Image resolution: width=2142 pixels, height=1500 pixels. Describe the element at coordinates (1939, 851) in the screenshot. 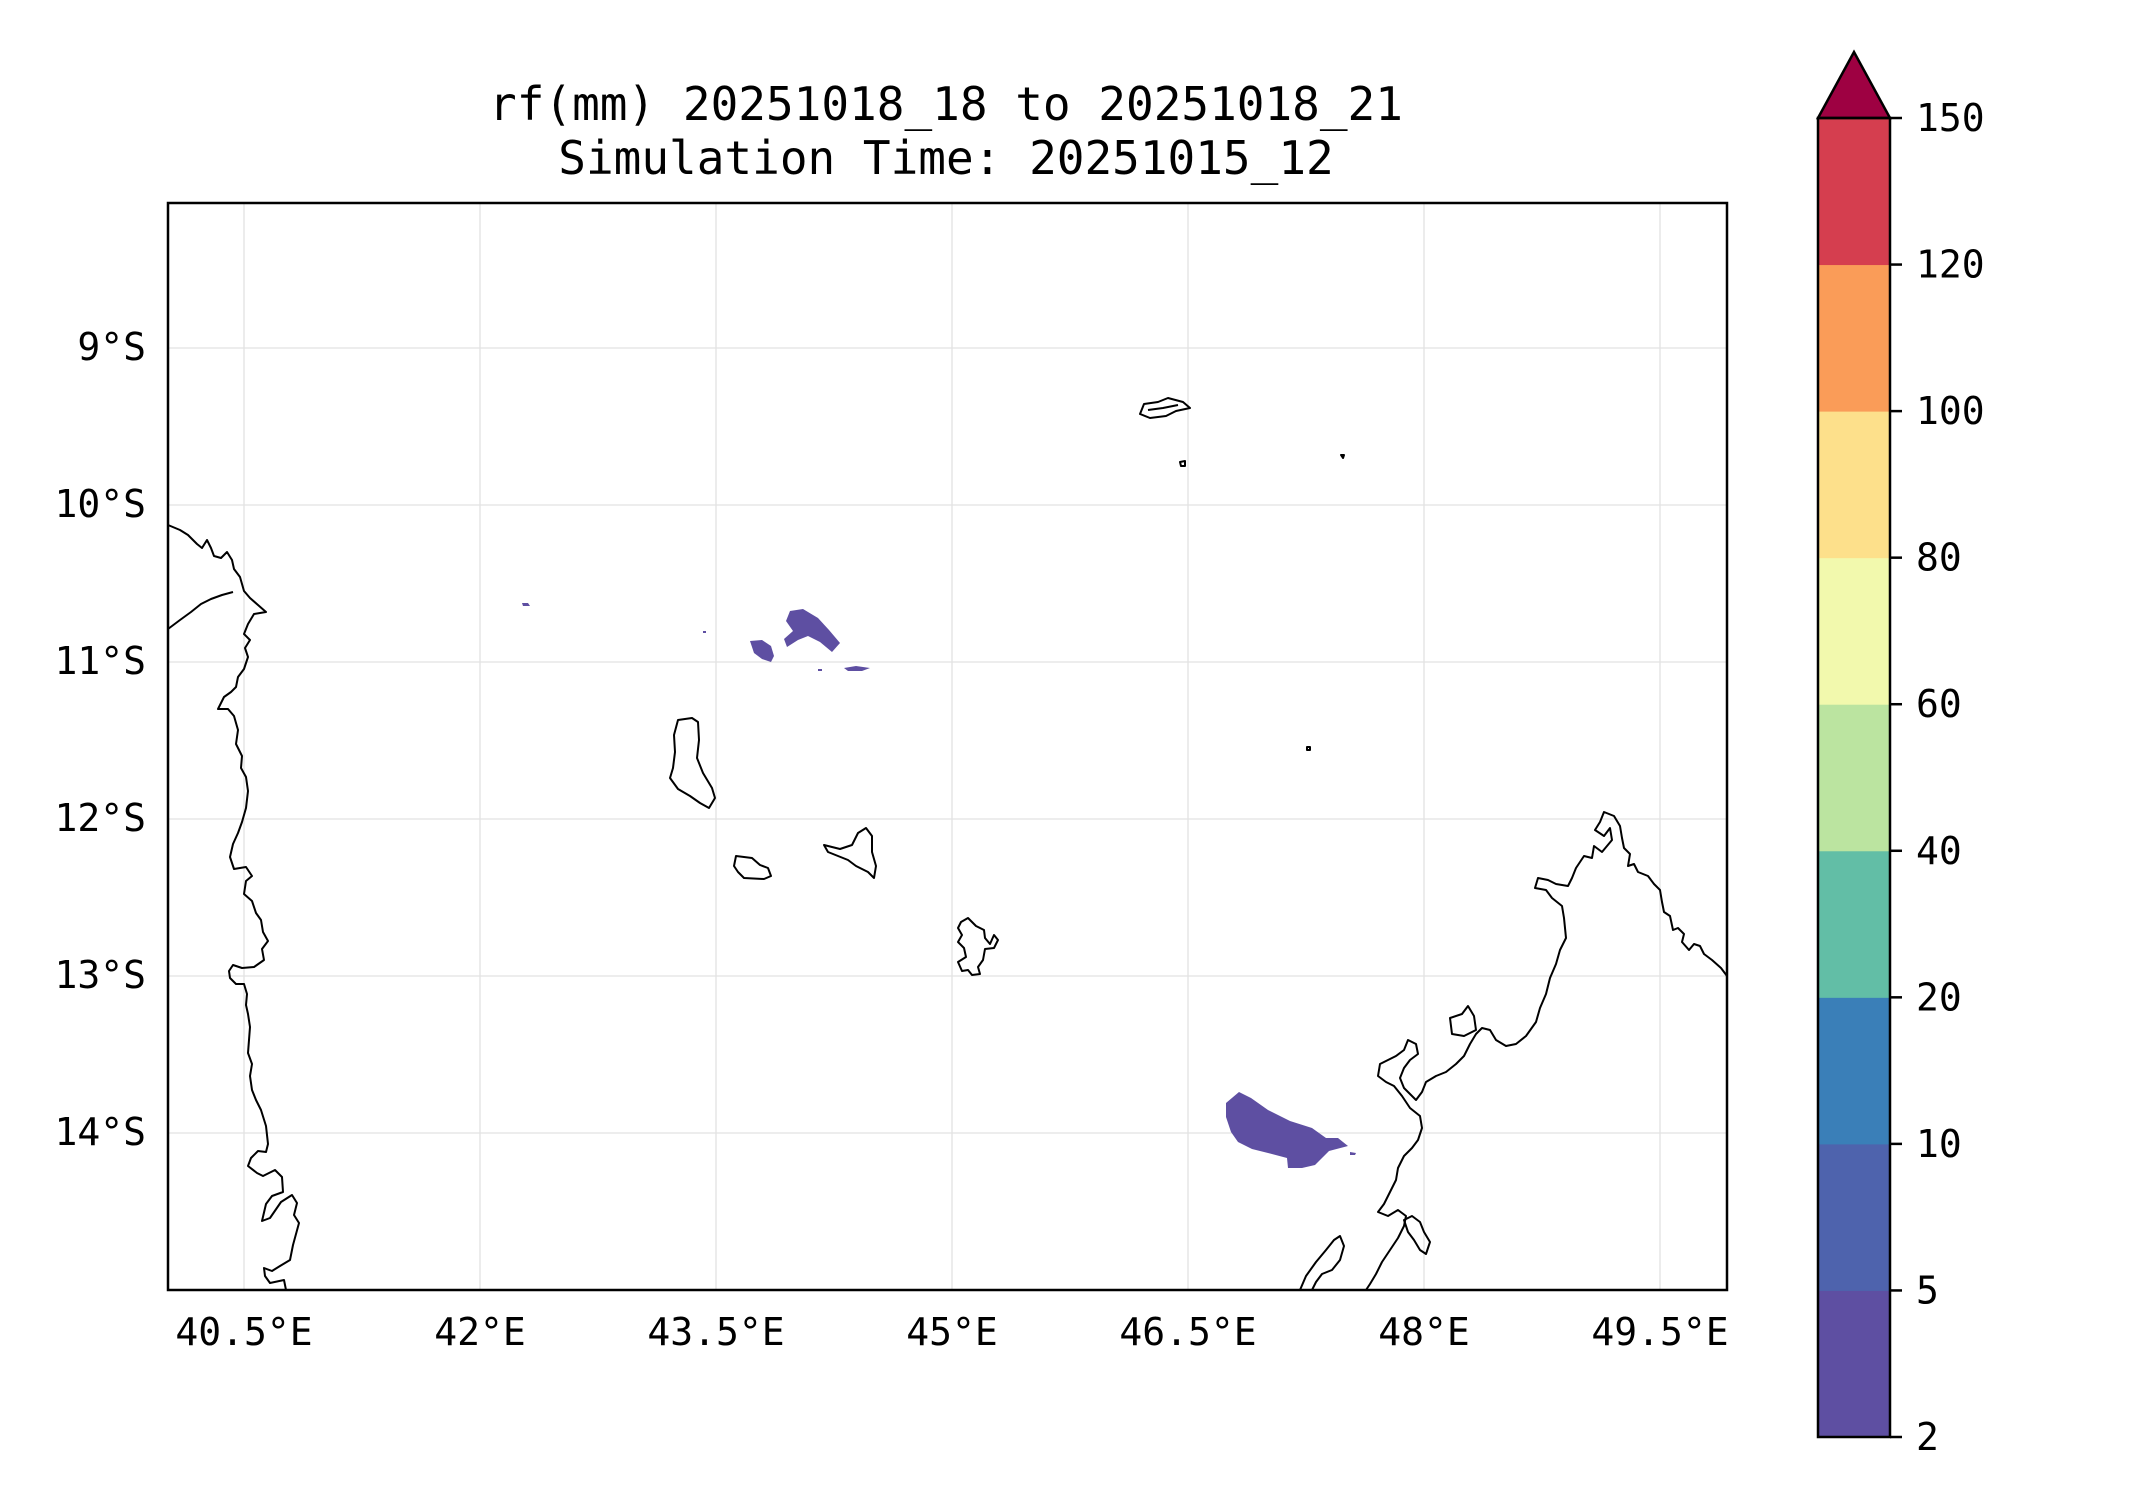

I see `colorbar-tick-label: 40` at that location.